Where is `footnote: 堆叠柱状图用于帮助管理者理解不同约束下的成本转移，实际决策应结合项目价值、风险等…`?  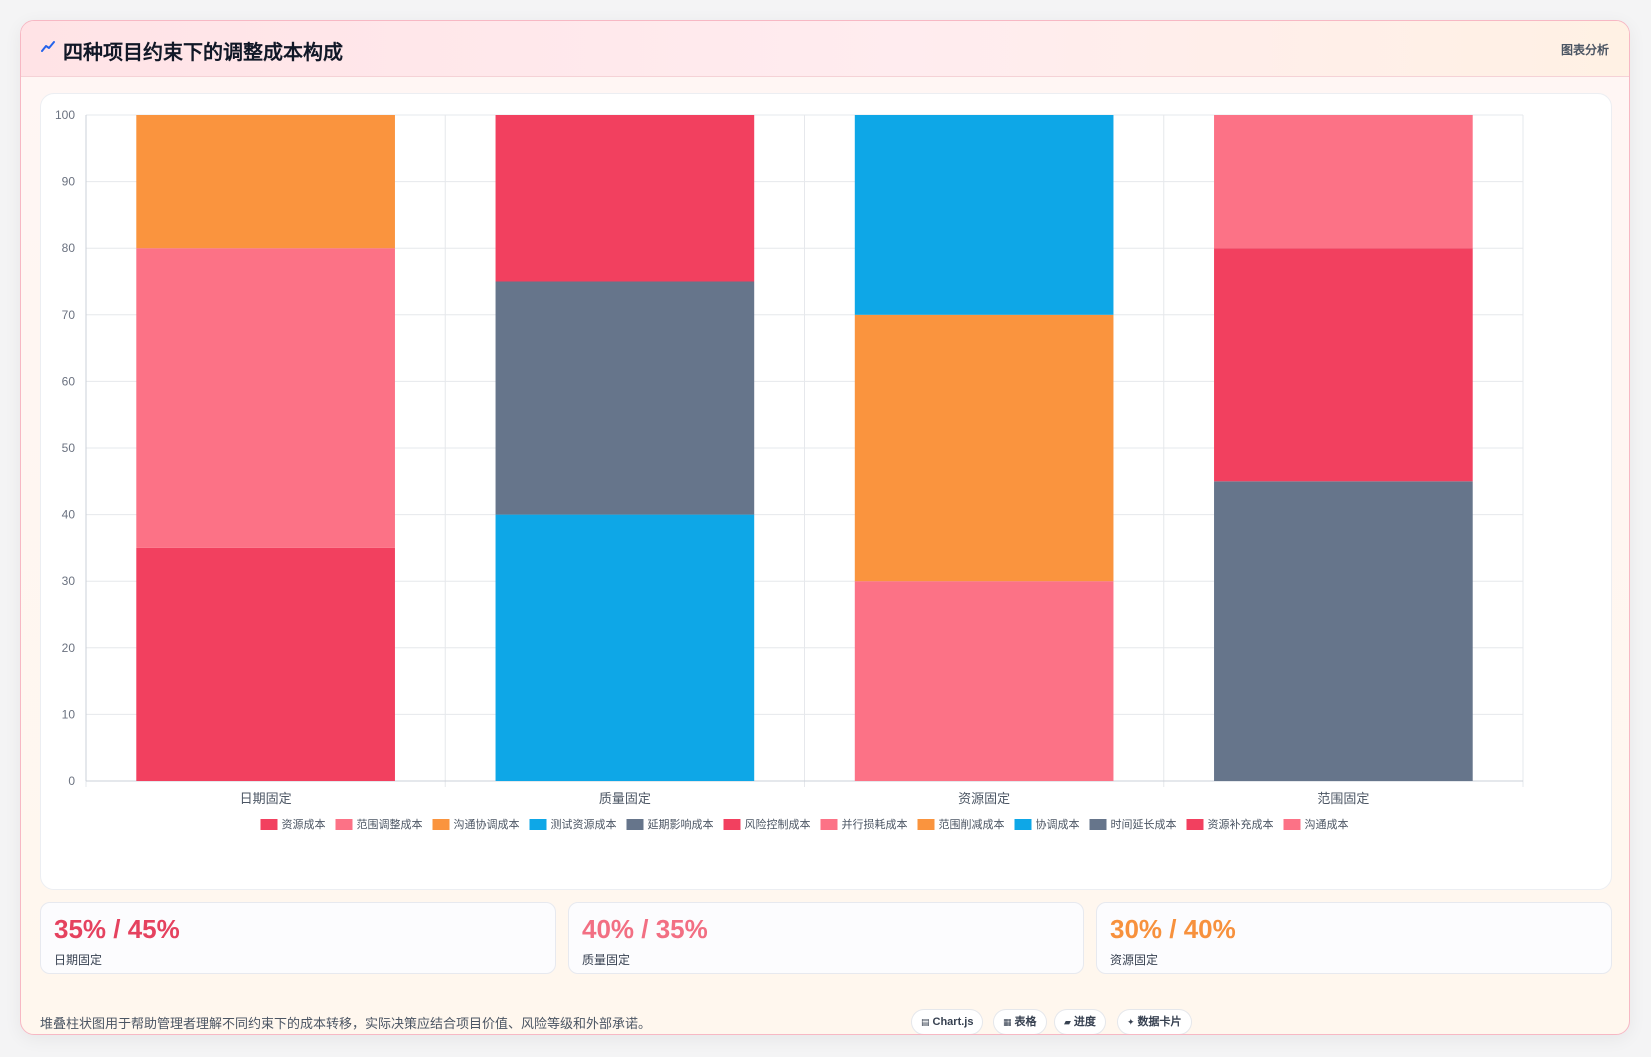 footnote: 堆叠柱状图用于帮助管理者理解不同约束下的成本转移，实际决策应结合项目价值、风险等… is located at coordinates (346, 1023).